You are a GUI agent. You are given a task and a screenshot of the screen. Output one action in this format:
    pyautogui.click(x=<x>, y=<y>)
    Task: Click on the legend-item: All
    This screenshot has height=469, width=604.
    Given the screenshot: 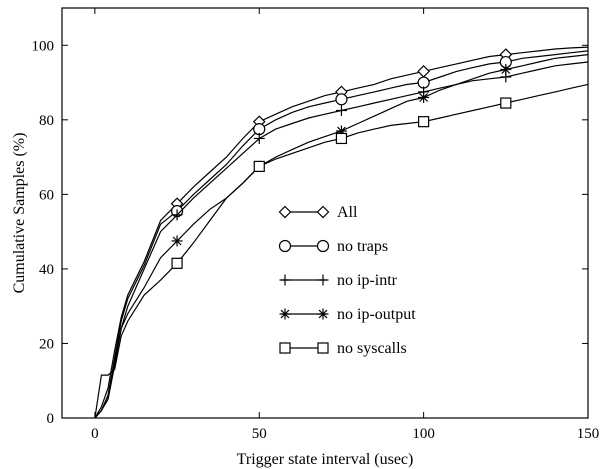 What is the action you would take?
    pyautogui.click(x=318, y=212)
    